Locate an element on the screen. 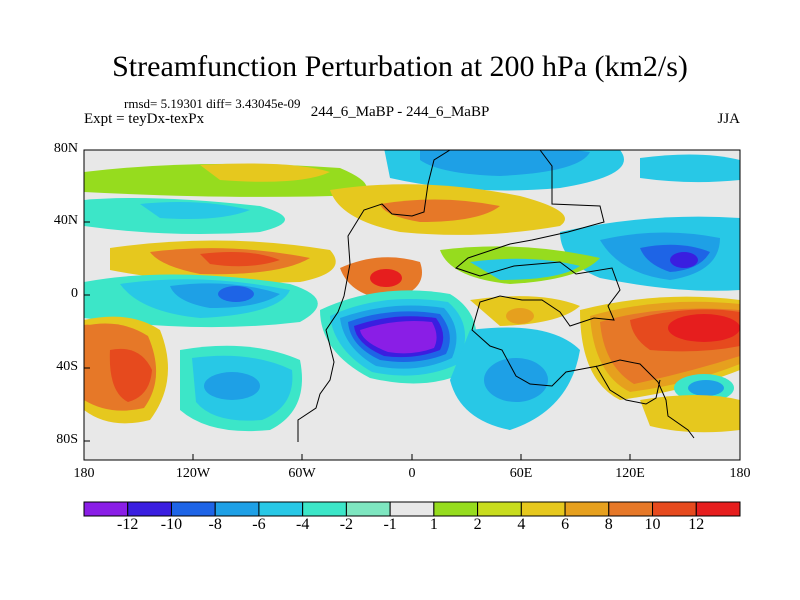  stats-text: rmsd= 5.19301 diff= 3.43045e-09 is located at coordinates (212, 103).